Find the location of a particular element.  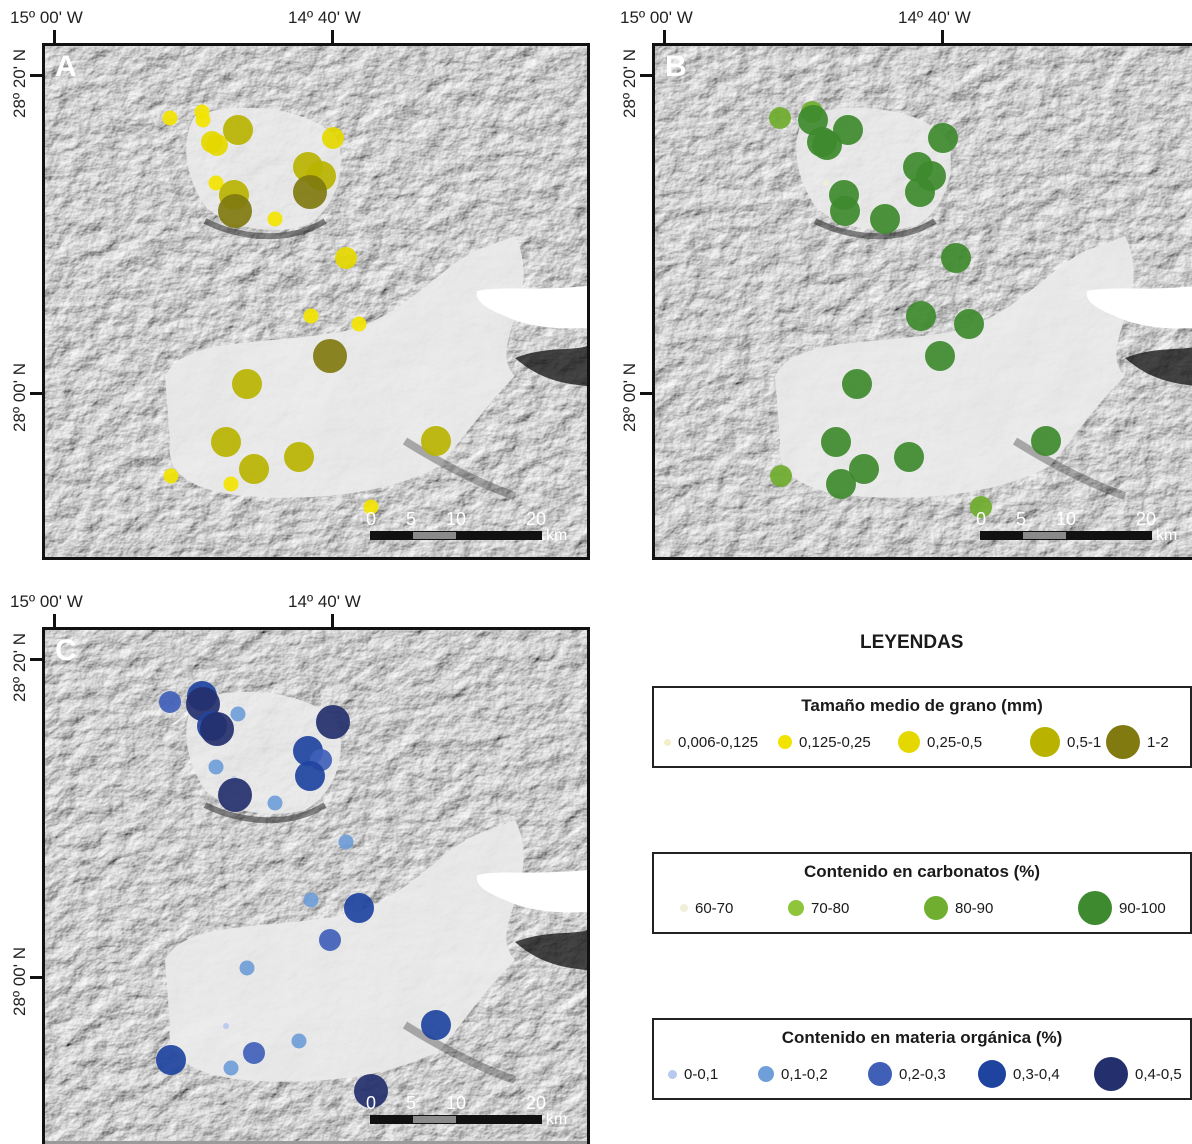

legend-label: 1-2 is located at coordinates (1158, 742).